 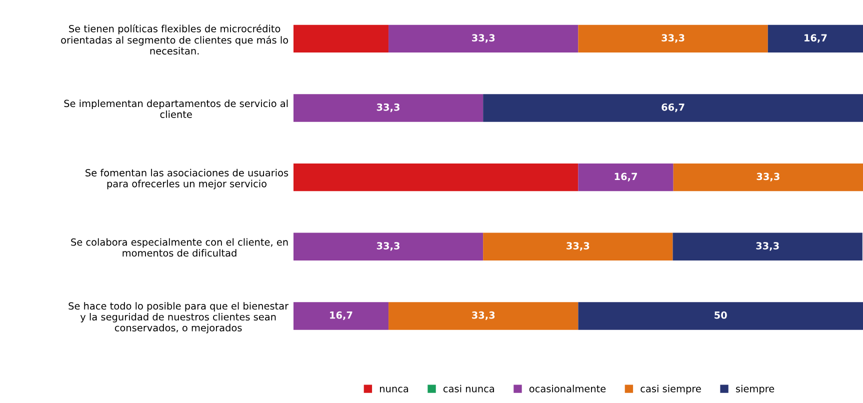 What do you see at coordinates (179, 247) in the screenshot?
I see `y-tick-label: Se colabora especialmente con el cliente, en momentos de dificultad` at bounding box center [179, 247].